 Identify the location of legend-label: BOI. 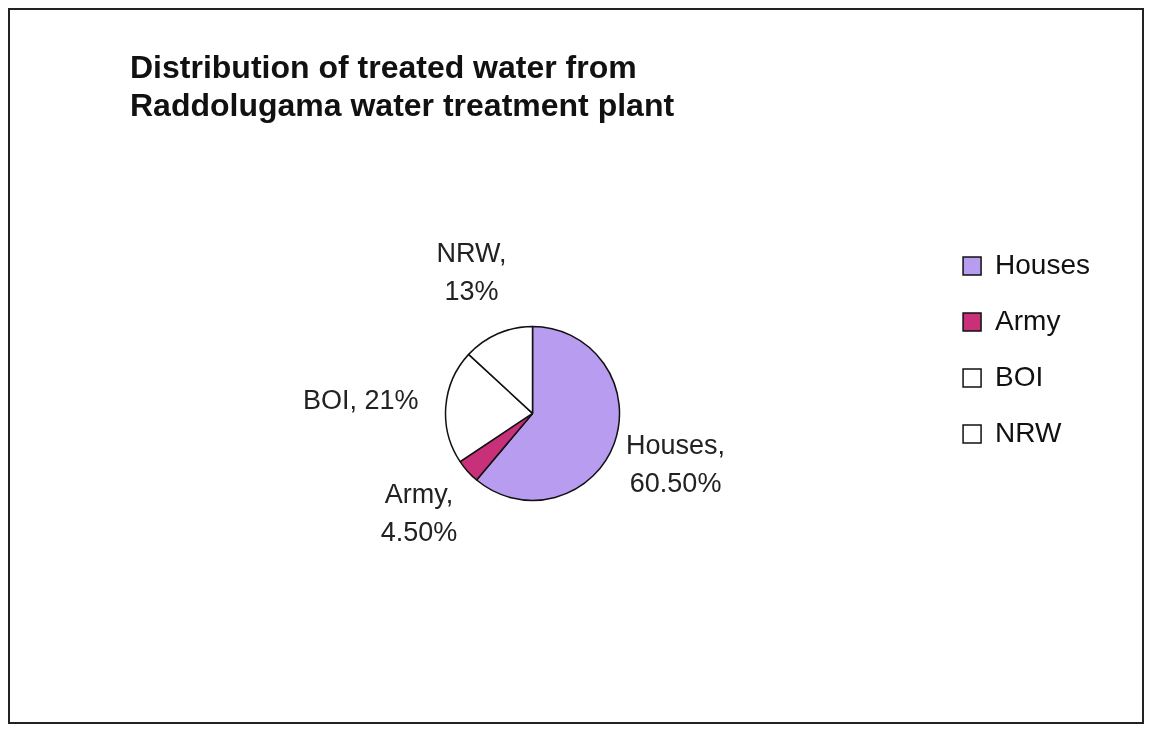
(1019, 376).